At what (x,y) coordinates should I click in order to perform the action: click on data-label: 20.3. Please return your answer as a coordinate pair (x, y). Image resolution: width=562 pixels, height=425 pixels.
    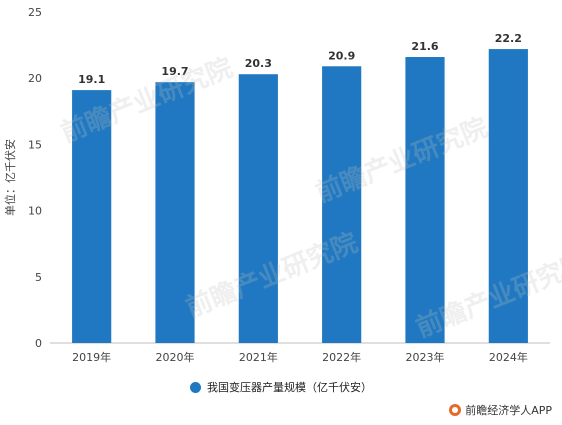
    Looking at the image, I should click on (258, 63).